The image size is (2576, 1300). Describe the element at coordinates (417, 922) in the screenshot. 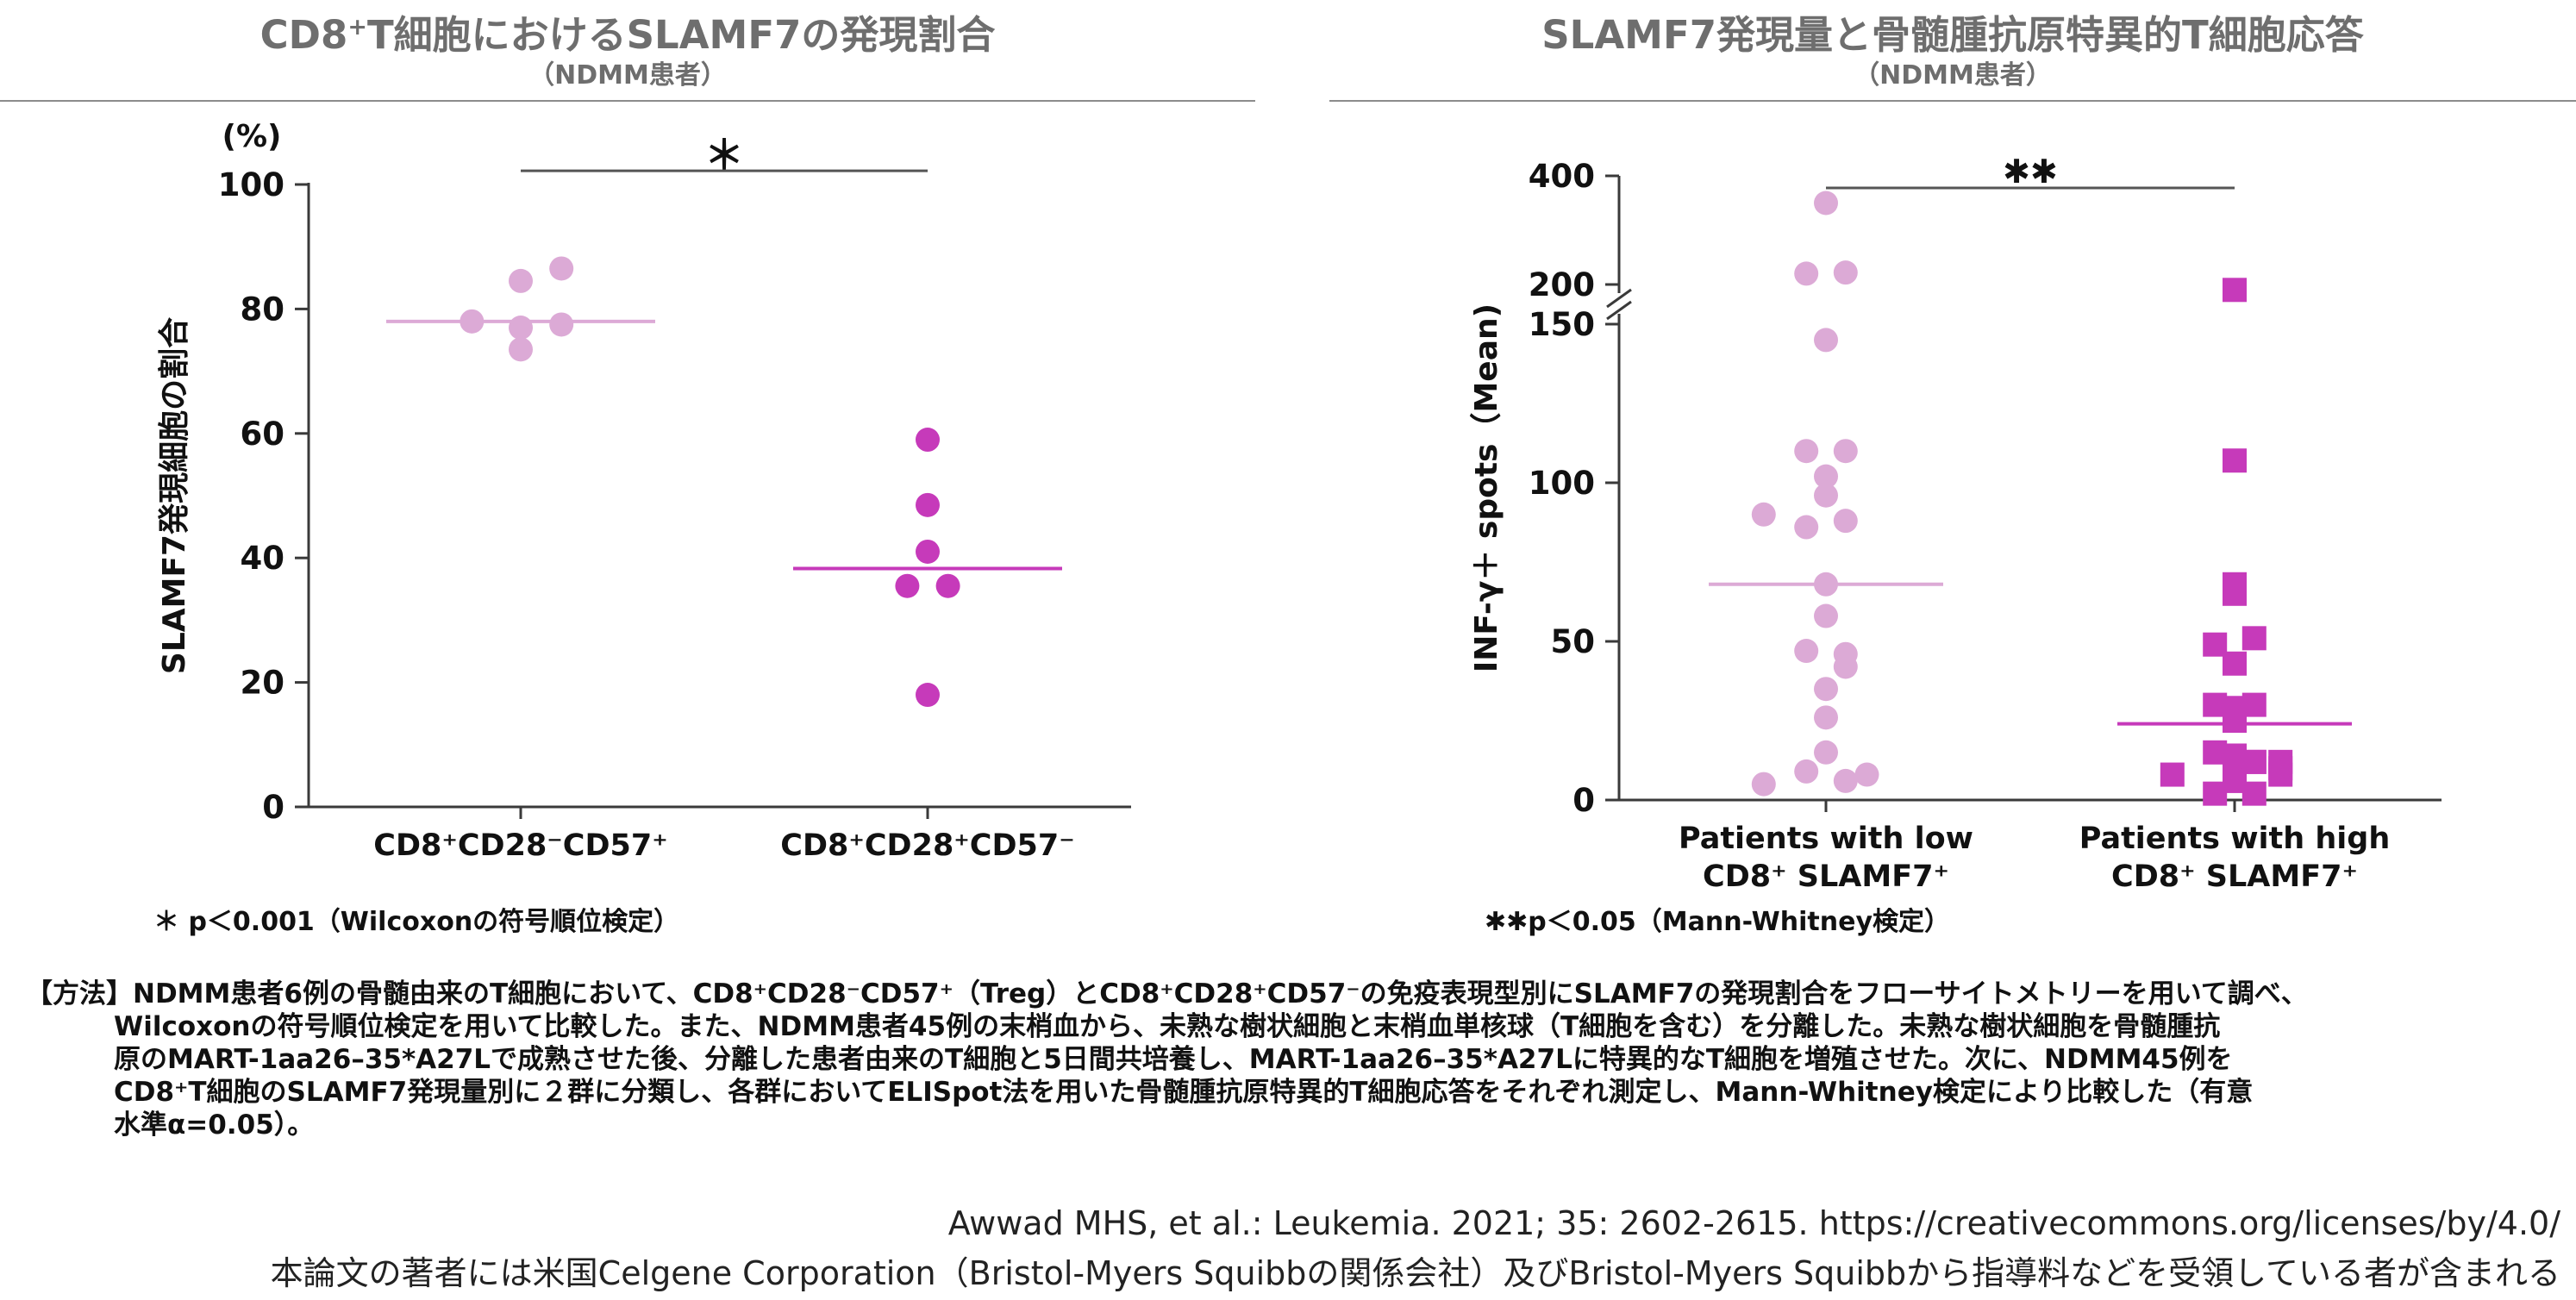

I see `left-footnote: ＊ p＜0.001（Wilcoxonの符号順位検定）` at that location.